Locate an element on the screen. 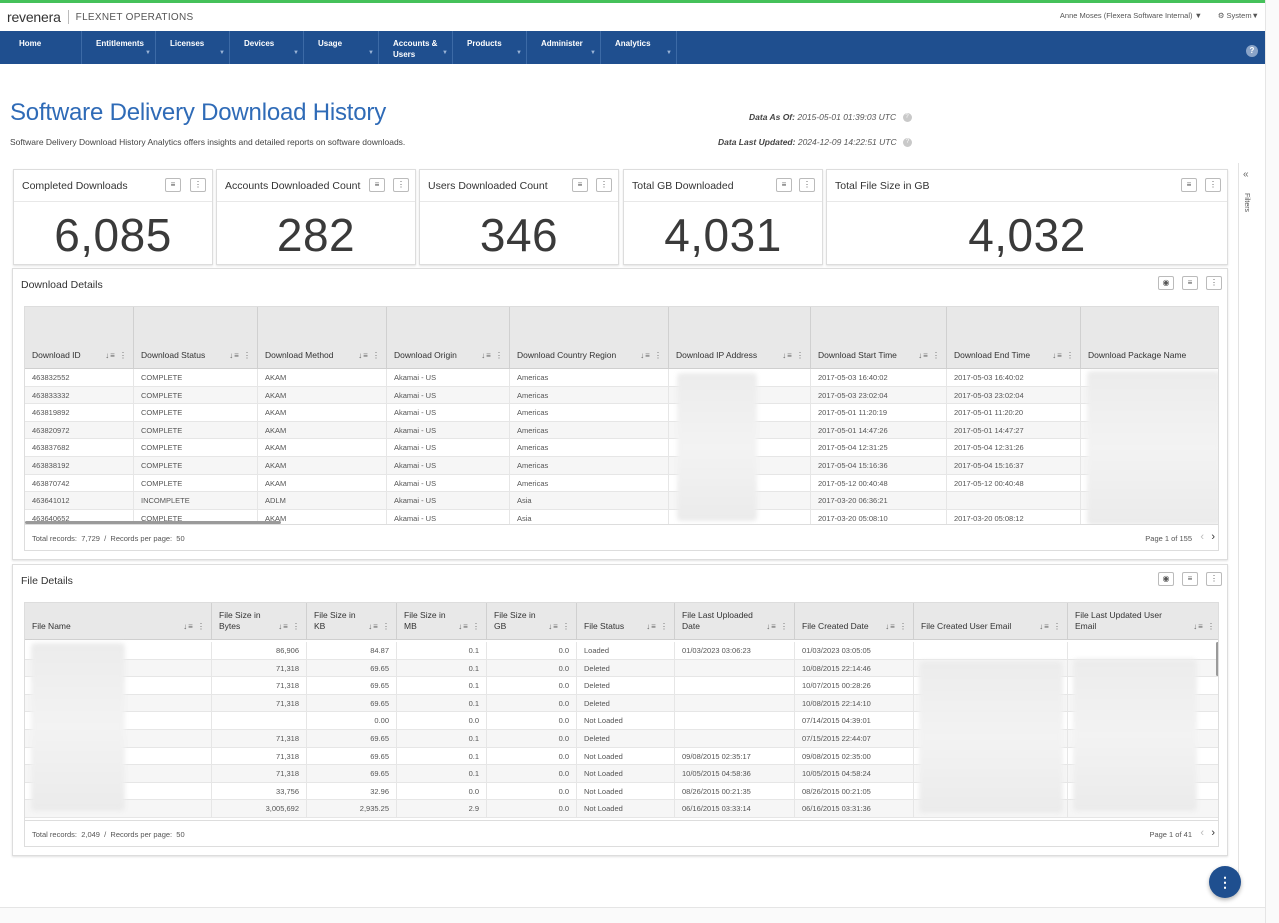 This screenshot has width=1279, height=923. table-cell: AKAM is located at coordinates (322, 377).